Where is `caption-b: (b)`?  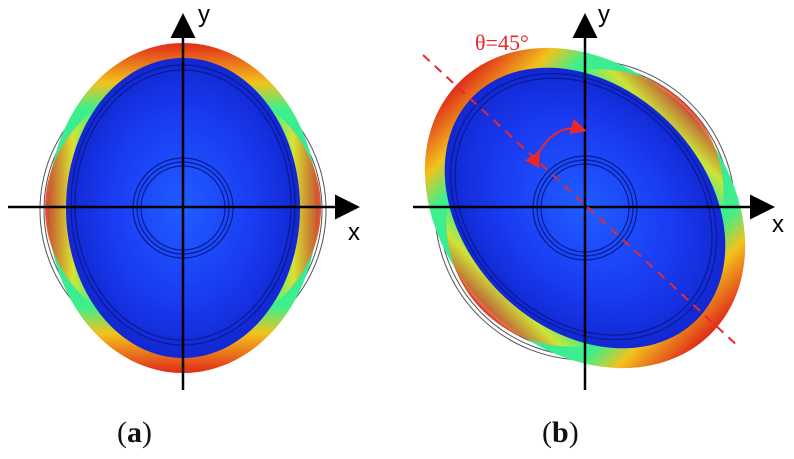 caption-b: (b) is located at coordinates (560, 432).